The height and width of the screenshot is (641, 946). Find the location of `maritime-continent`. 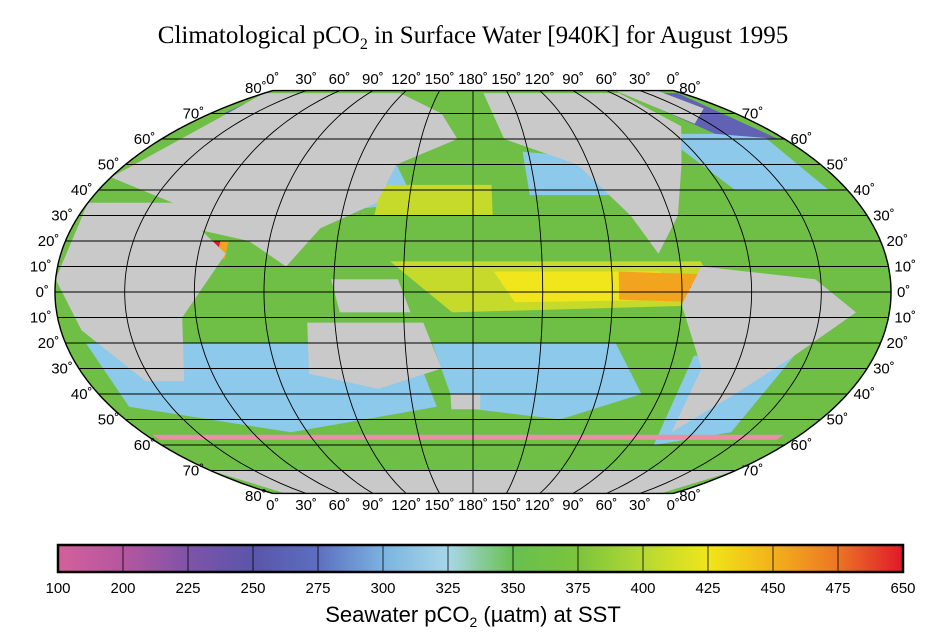

maritime-continent is located at coordinates (371, 296).